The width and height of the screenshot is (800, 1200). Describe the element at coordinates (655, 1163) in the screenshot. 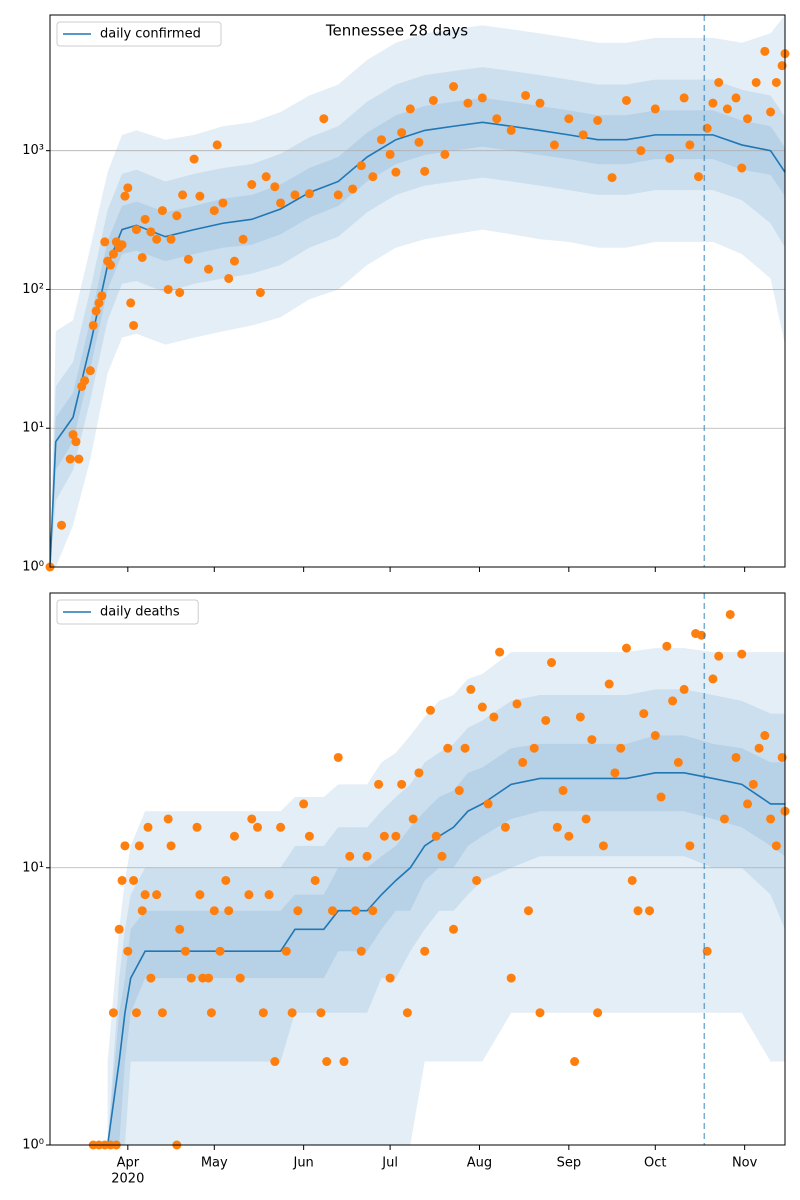

I see `x-tick-label: Oct` at that location.